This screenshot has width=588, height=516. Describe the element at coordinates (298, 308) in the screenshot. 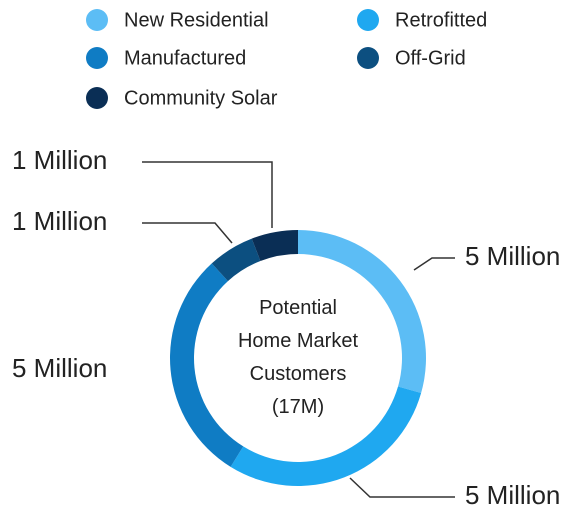

I see `center-label: Potential` at that location.